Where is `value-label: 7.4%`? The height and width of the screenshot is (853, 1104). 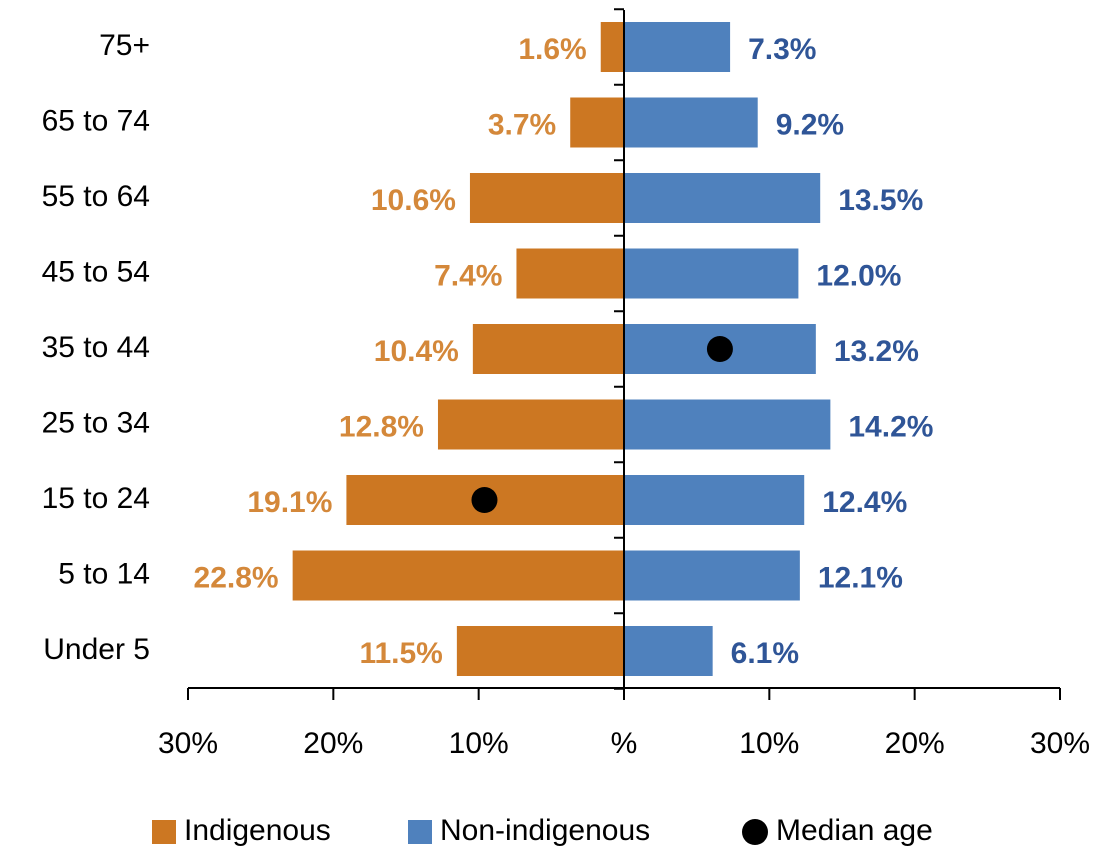 value-label: 7.4% is located at coordinates (468, 275).